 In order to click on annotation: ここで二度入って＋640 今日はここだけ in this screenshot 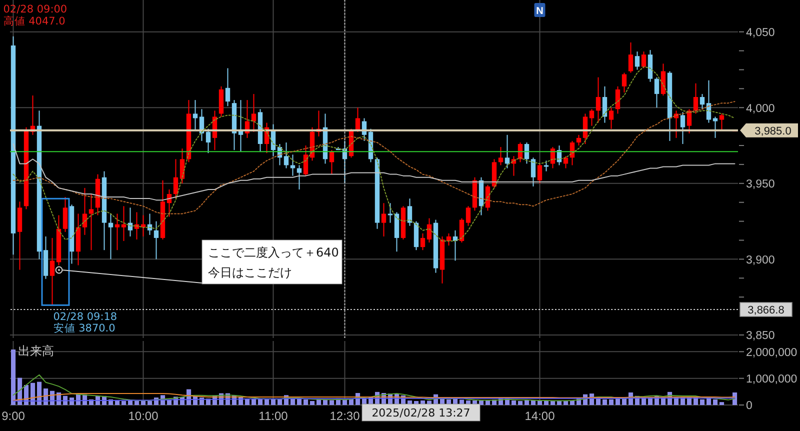, I will do `click(273, 262)`.